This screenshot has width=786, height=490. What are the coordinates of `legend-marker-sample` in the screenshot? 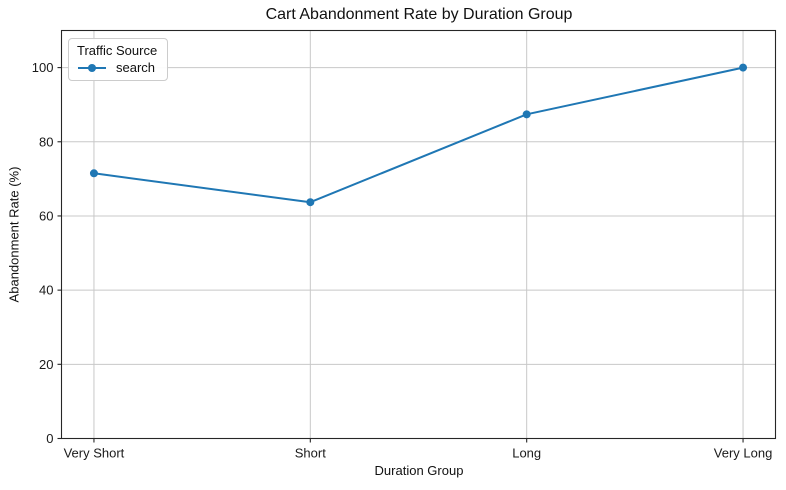 It's located at (92, 67).